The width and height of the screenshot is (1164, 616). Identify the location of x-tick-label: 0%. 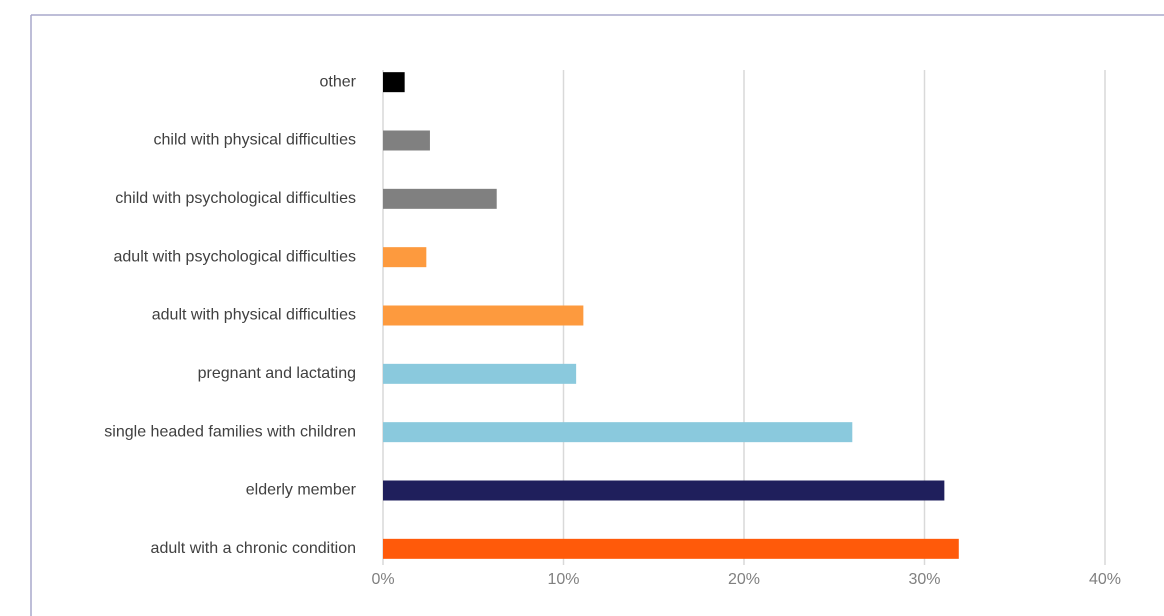
(382, 579).